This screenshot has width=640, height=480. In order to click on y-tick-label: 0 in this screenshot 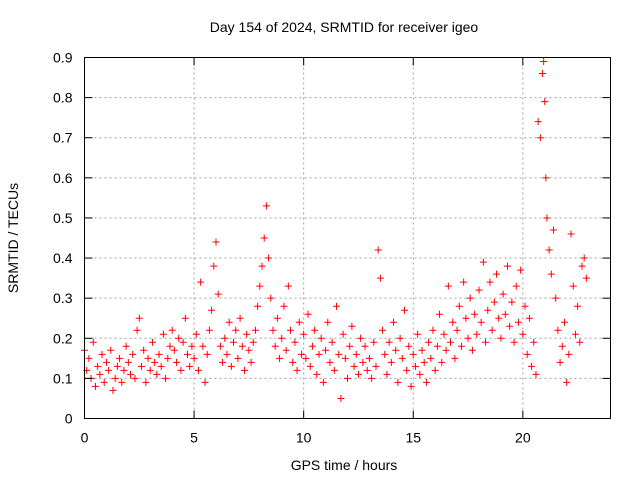, I will do `click(69, 419)`.